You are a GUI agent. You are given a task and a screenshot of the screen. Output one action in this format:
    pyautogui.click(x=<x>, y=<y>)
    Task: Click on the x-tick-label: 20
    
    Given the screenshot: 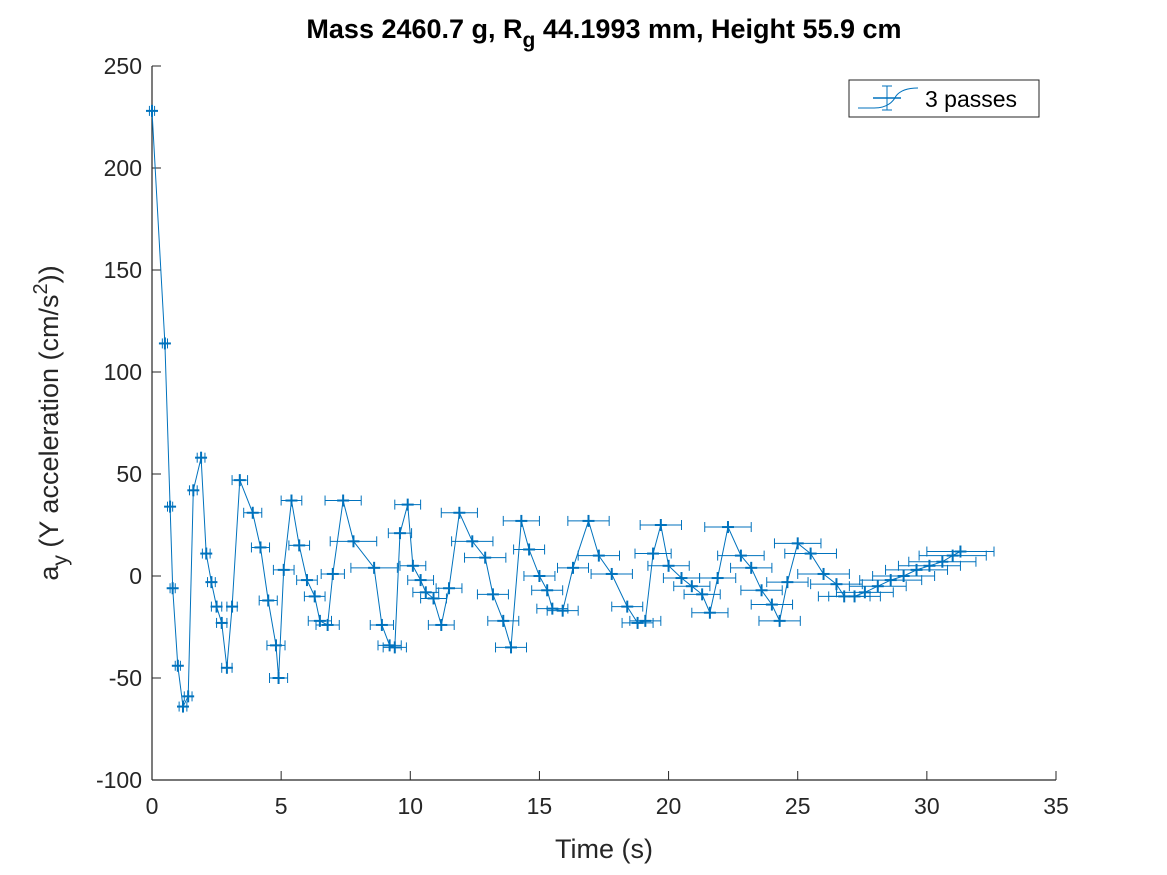 What is the action you would take?
    pyautogui.click(x=669, y=806)
    